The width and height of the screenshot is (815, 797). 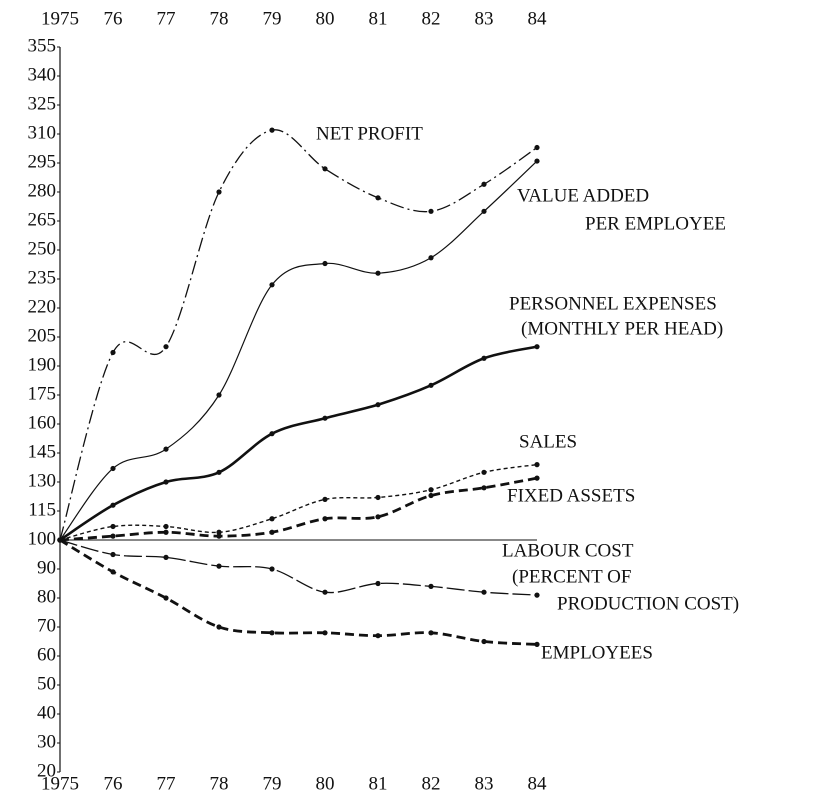 What do you see at coordinates (42, 364) in the screenshot?
I see `y-tick-label: 190` at bounding box center [42, 364].